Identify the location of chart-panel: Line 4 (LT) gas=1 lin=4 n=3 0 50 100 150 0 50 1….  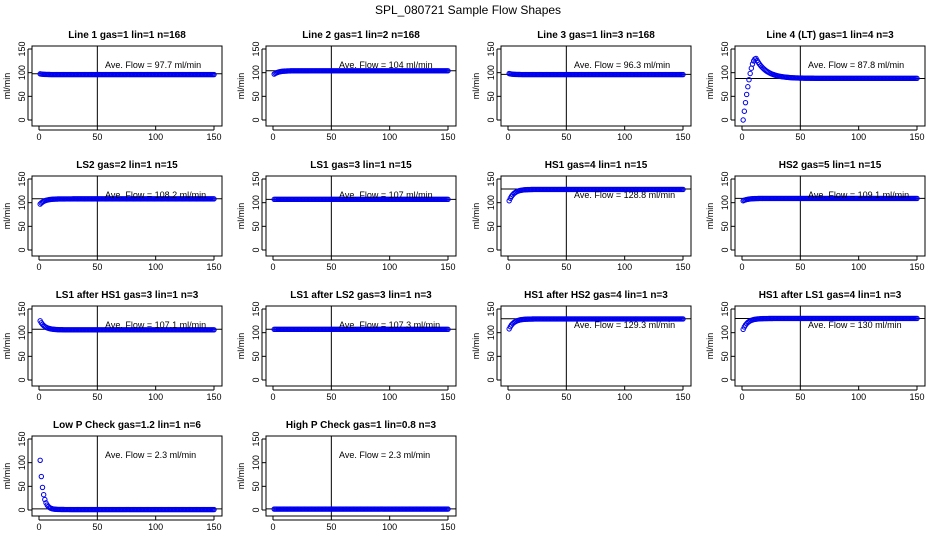
(815, 86).